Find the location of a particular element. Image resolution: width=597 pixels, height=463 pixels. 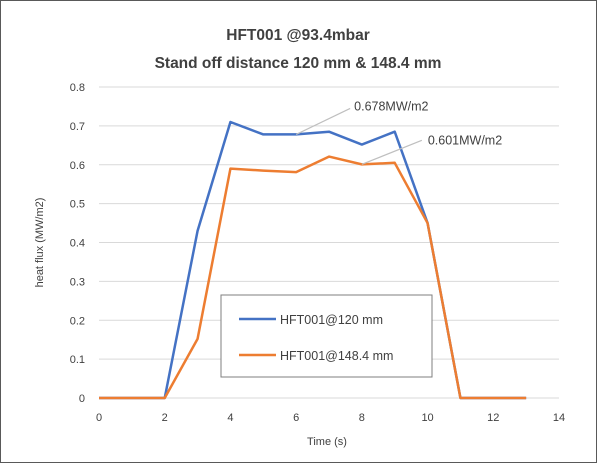

annotation-label: 0.601MW/m2 is located at coordinates (465, 140).